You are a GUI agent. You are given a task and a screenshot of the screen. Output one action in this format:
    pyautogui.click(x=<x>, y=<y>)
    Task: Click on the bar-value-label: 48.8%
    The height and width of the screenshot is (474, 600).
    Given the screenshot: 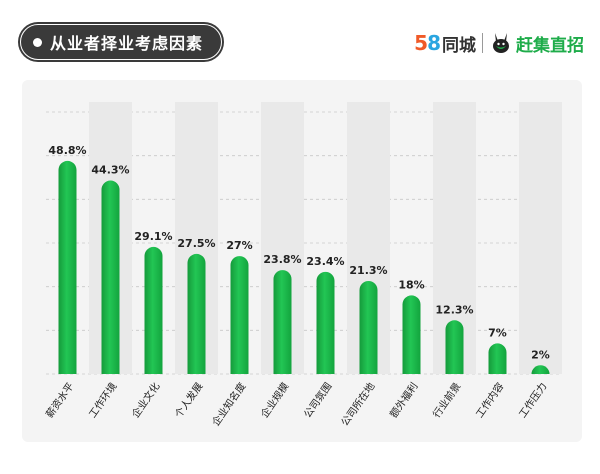 What is the action you would take?
    pyautogui.click(x=67, y=150)
    